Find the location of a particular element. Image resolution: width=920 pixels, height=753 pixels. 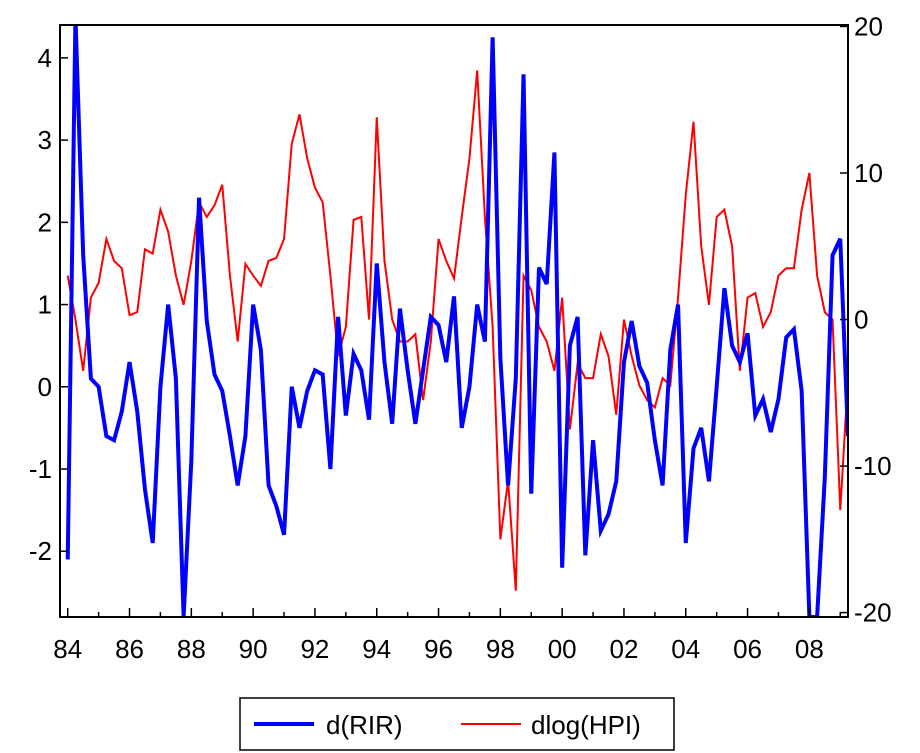

x-tick-label: 08 is located at coordinates (809, 649).